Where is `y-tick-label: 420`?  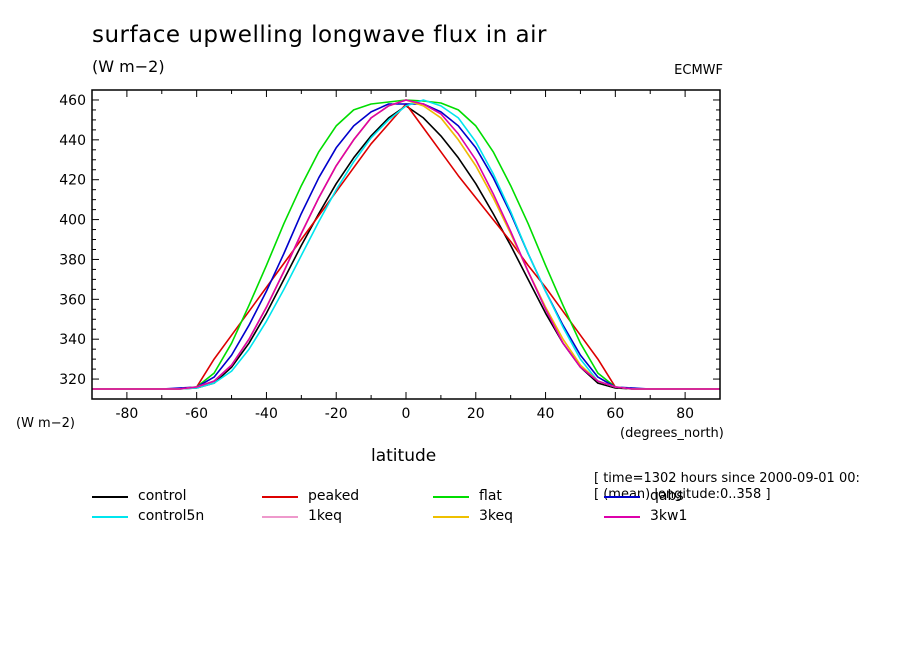 y-tick-label: 420 is located at coordinates (72, 181).